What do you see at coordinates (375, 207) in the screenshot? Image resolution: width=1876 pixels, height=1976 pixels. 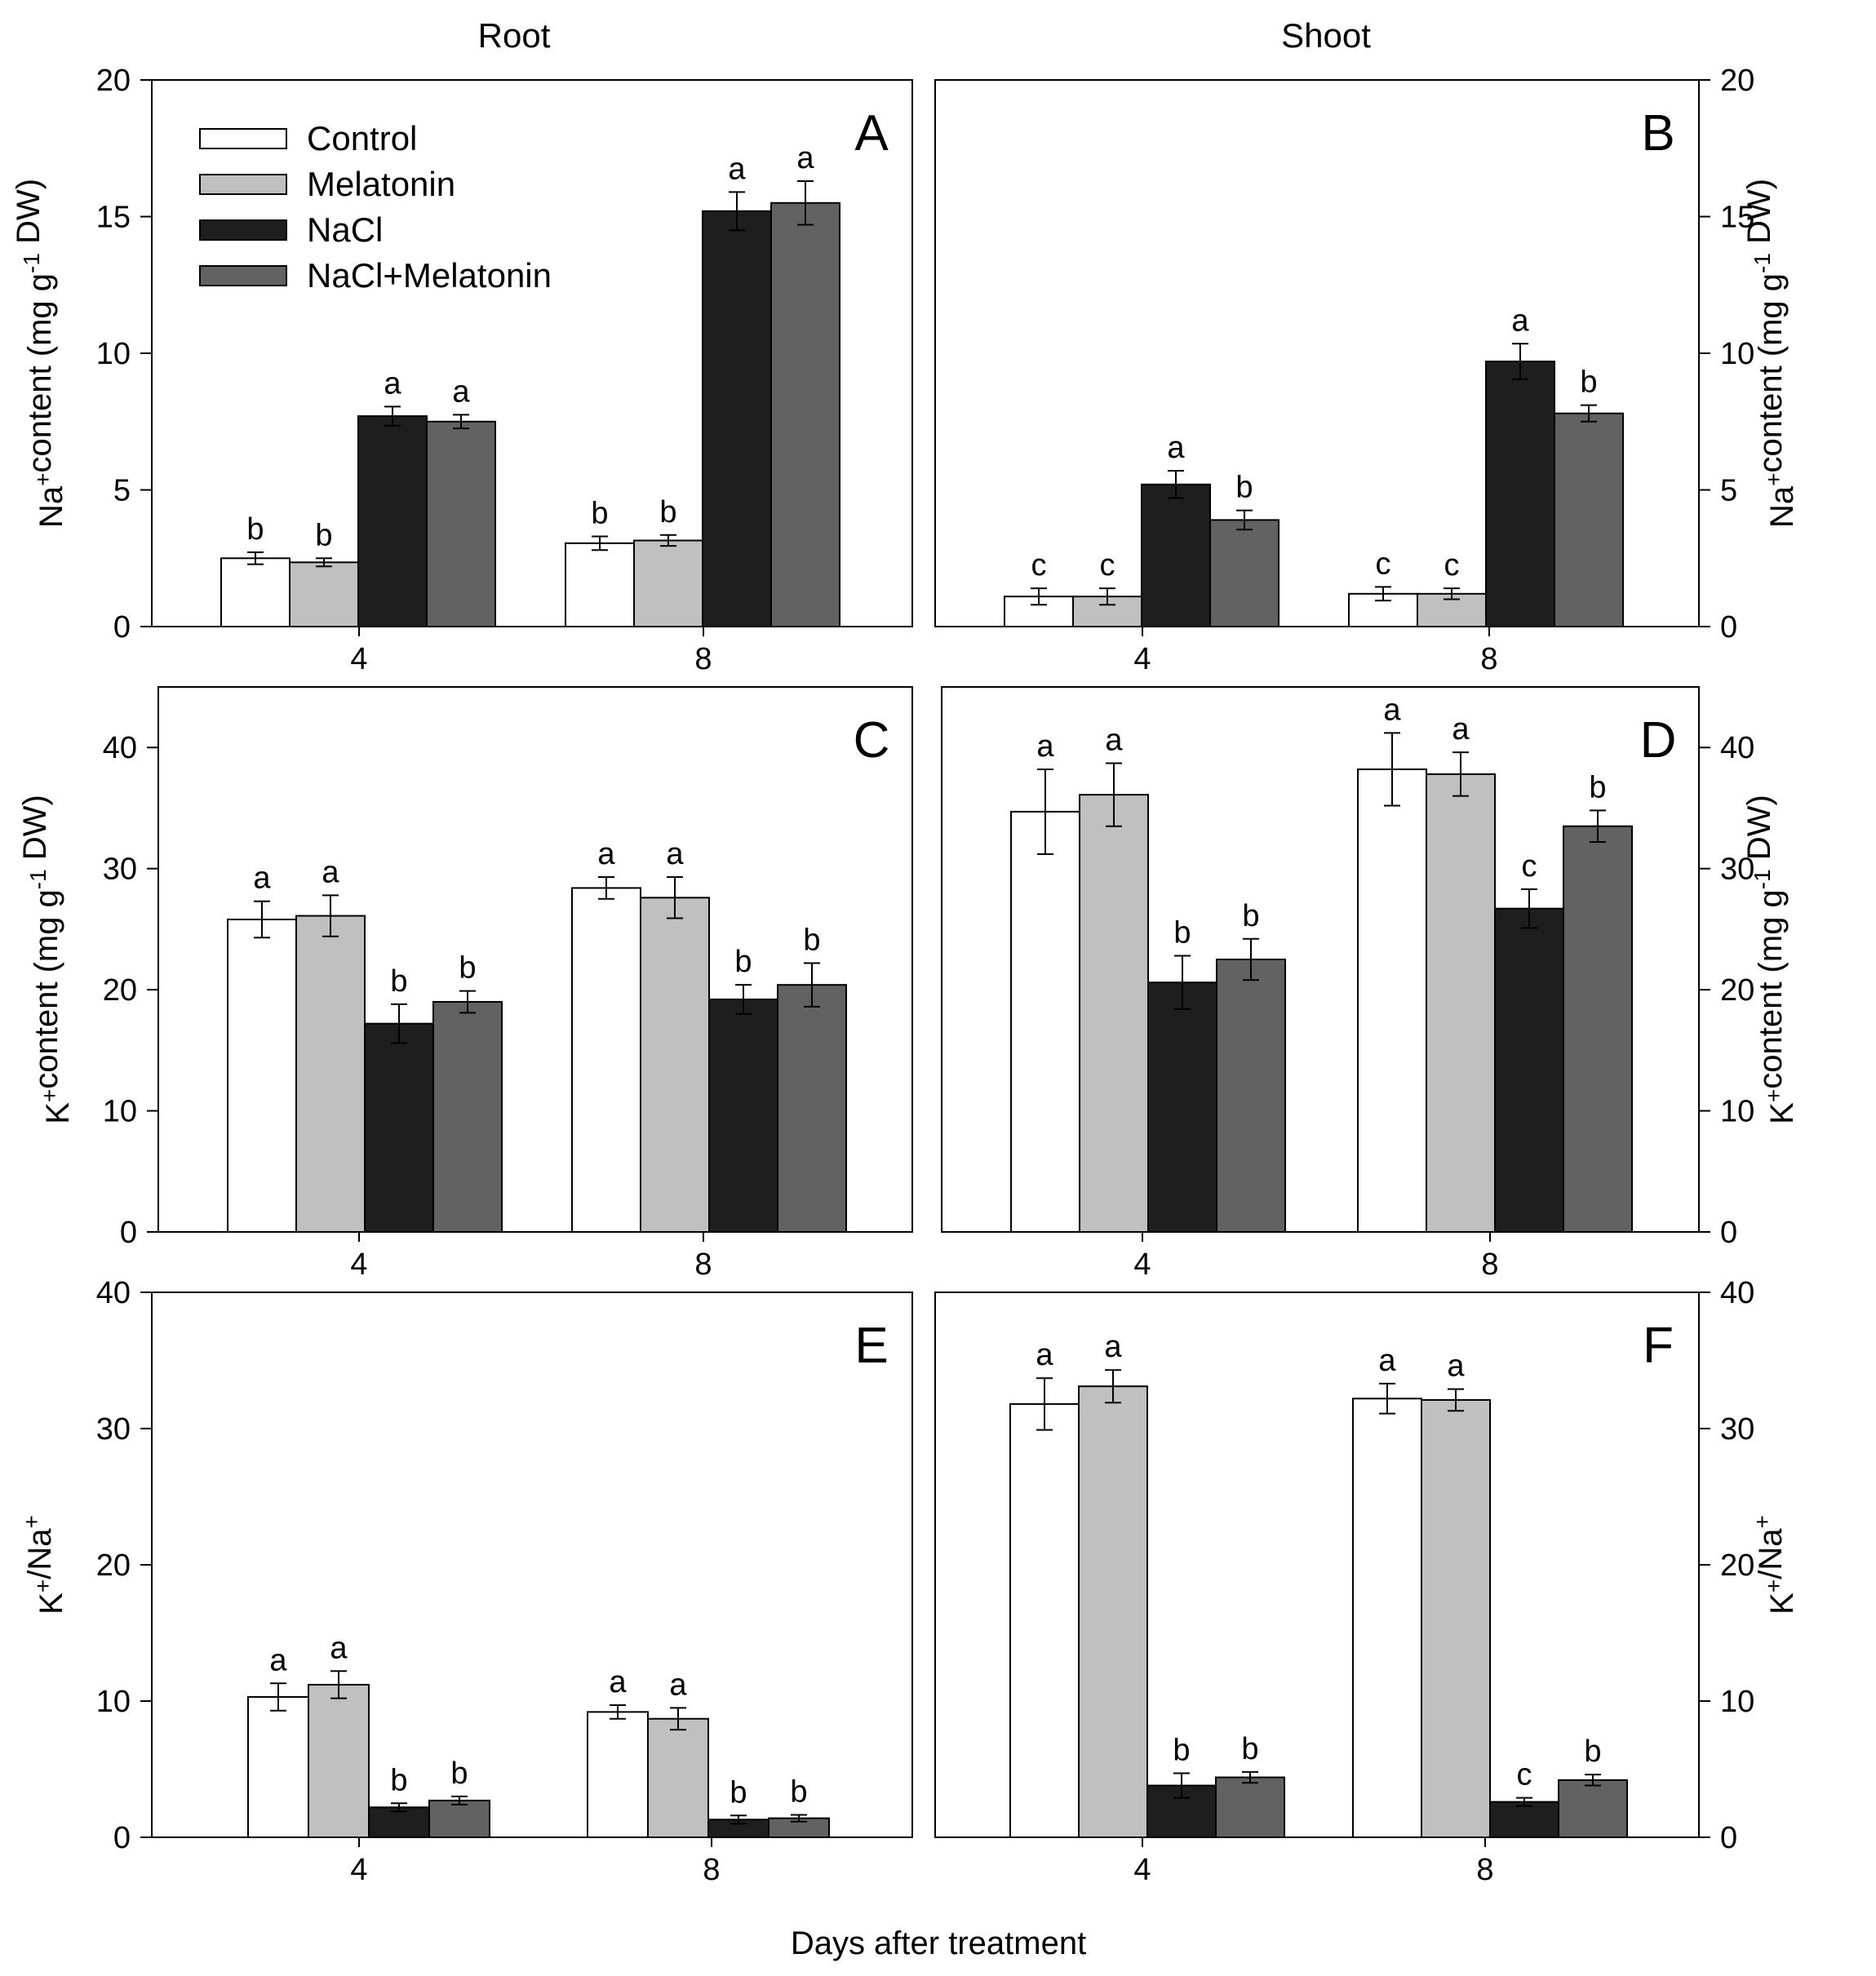 I see `legend: Control Melatonin NaCl NaCl+Melatonin` at bounding box center [375, 207].